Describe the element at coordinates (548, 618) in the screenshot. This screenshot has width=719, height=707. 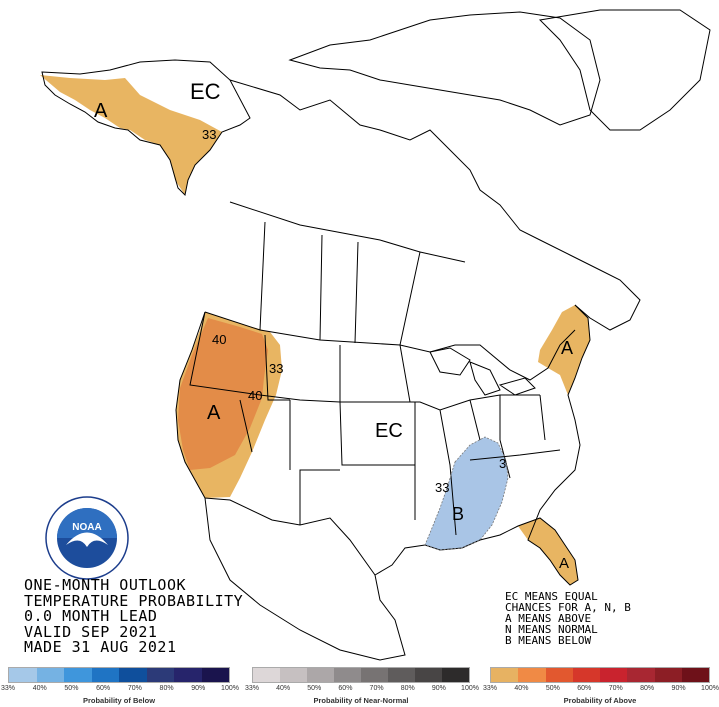
I see `legend-line-3: A MEANS ABOVE` at that location.